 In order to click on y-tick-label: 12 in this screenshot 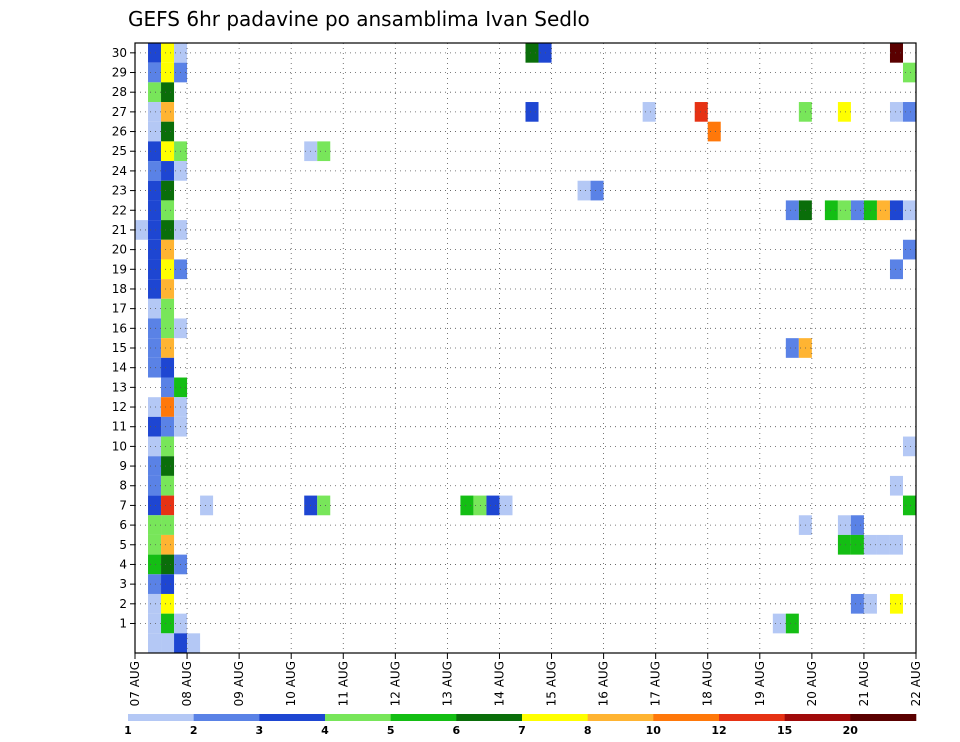, I will do `click(119, 407)`.